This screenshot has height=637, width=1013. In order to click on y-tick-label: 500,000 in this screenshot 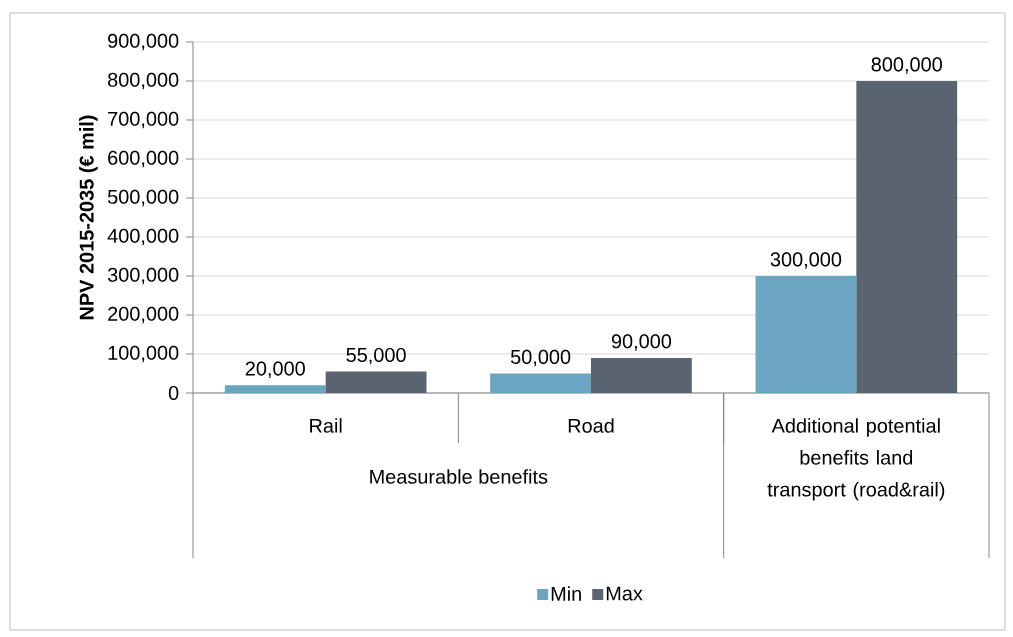, I will do `click(143, 198)`.